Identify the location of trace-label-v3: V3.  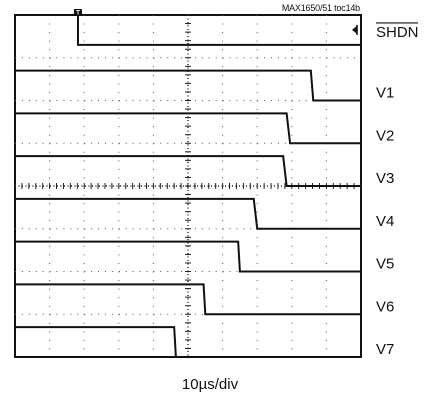
(385, 178).